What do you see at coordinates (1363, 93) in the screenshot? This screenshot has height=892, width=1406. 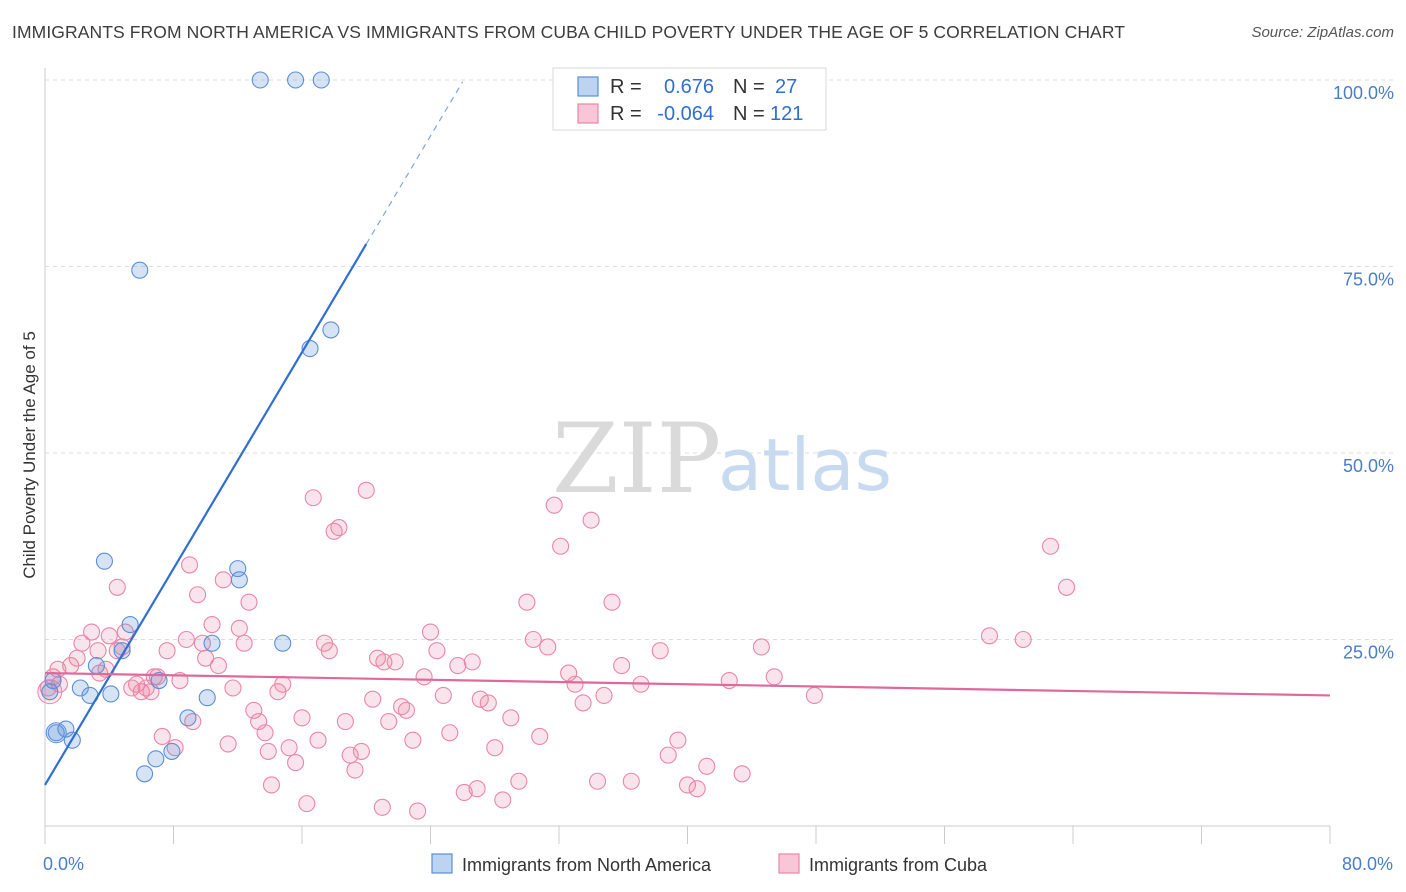 I see `y-tick-label-3: 100.0%` at bounding box center [1363, 93].